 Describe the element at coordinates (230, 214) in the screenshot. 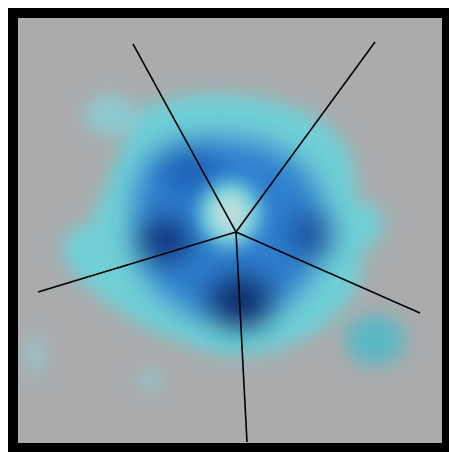

I see `center-hole` at that location.